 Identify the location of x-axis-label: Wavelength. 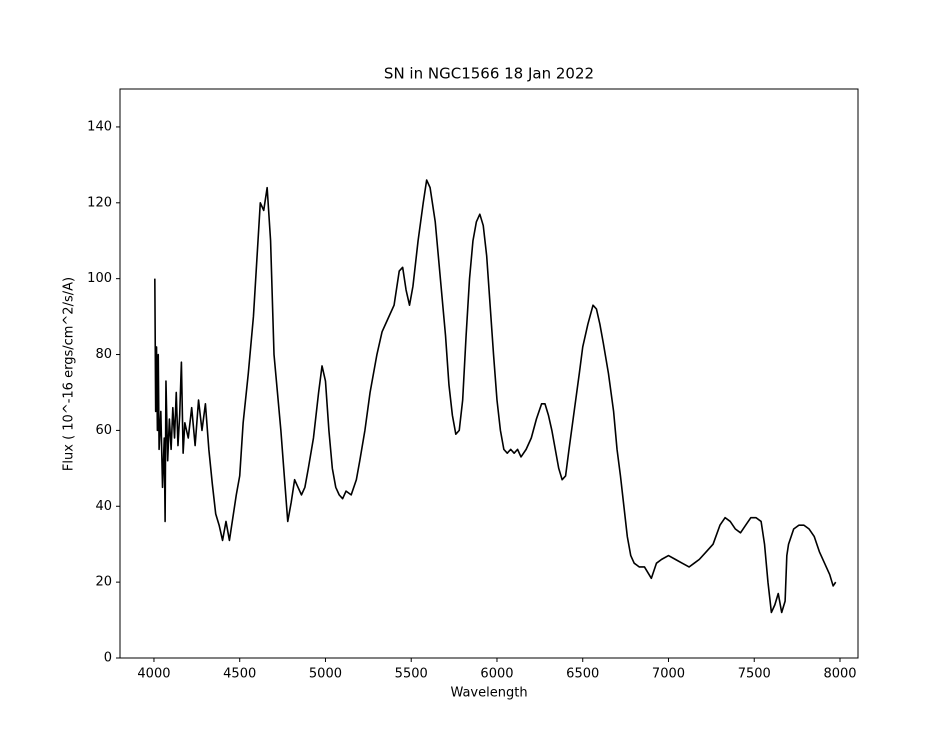
(488, 693).